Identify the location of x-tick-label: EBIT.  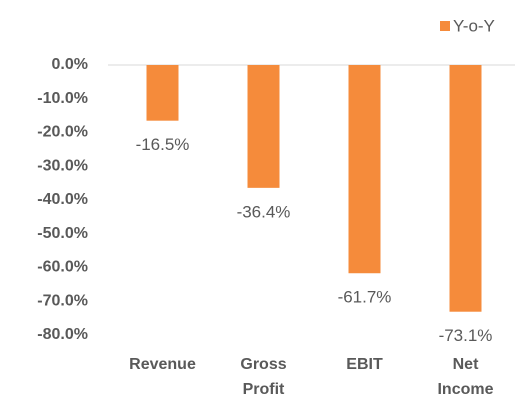
(364, 364).